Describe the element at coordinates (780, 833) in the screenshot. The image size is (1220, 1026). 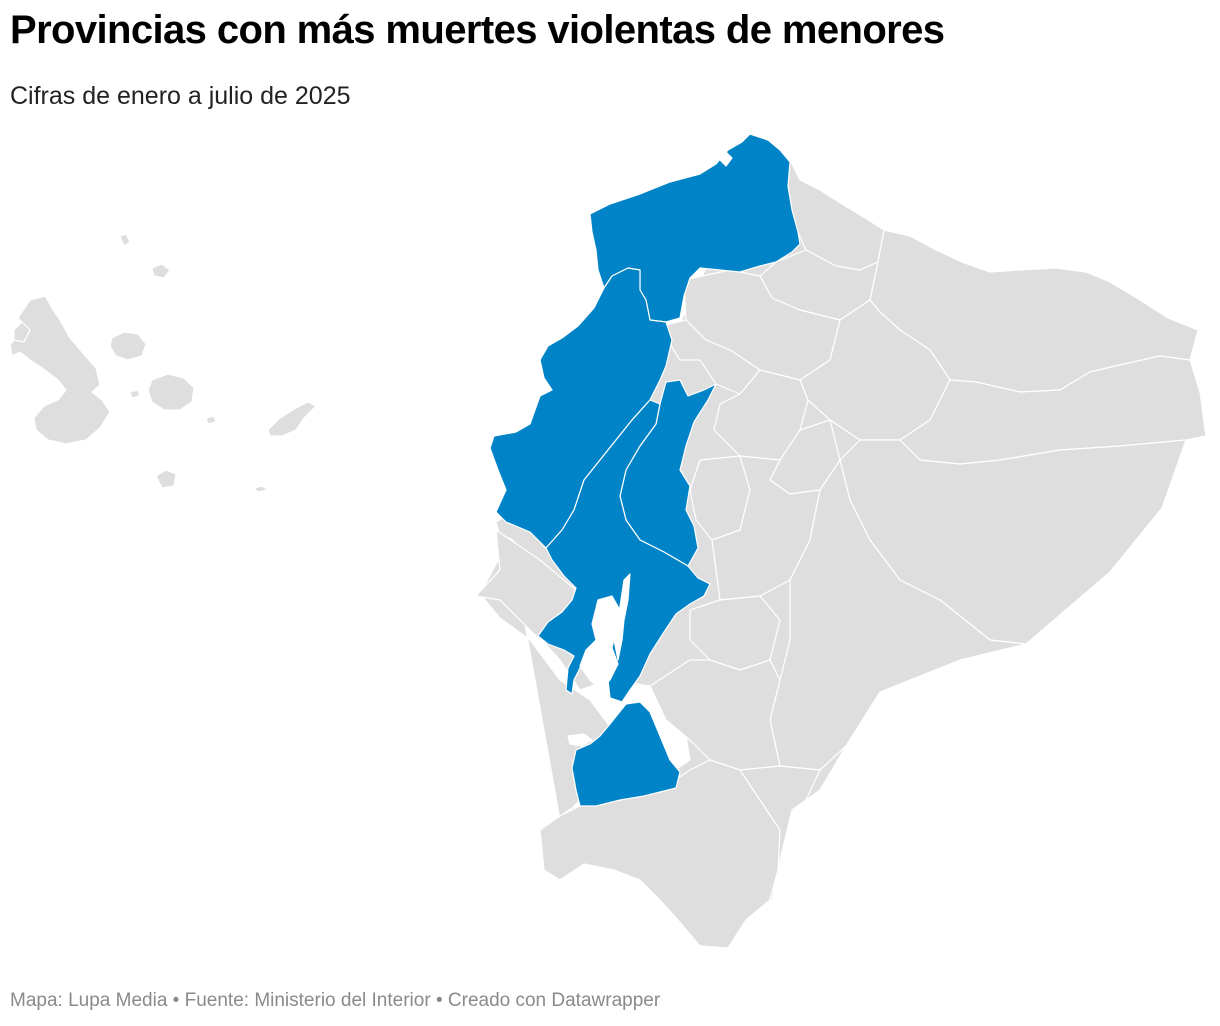
I see `province-zamora-chinchipe` at that location.